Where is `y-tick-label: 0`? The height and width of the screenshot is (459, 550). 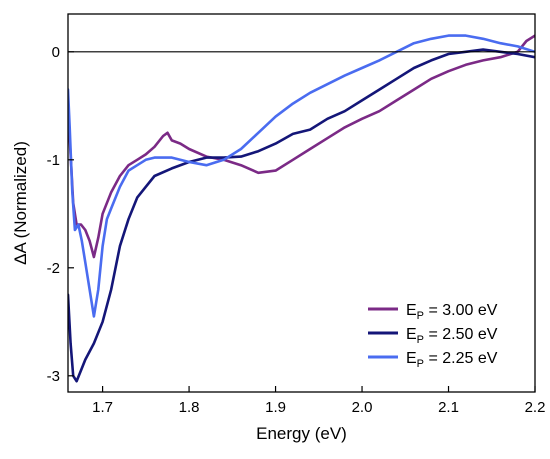
y-tick-label: 0 is located at coordinates (56, 52).